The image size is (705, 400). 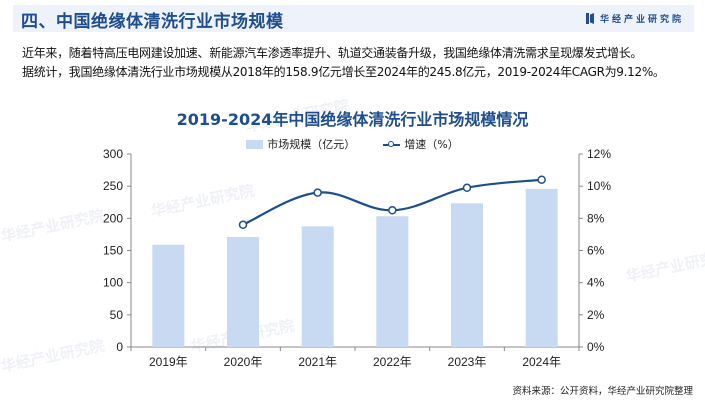 I want to click on bar-swatch-icon, so click(x=255, y=144).